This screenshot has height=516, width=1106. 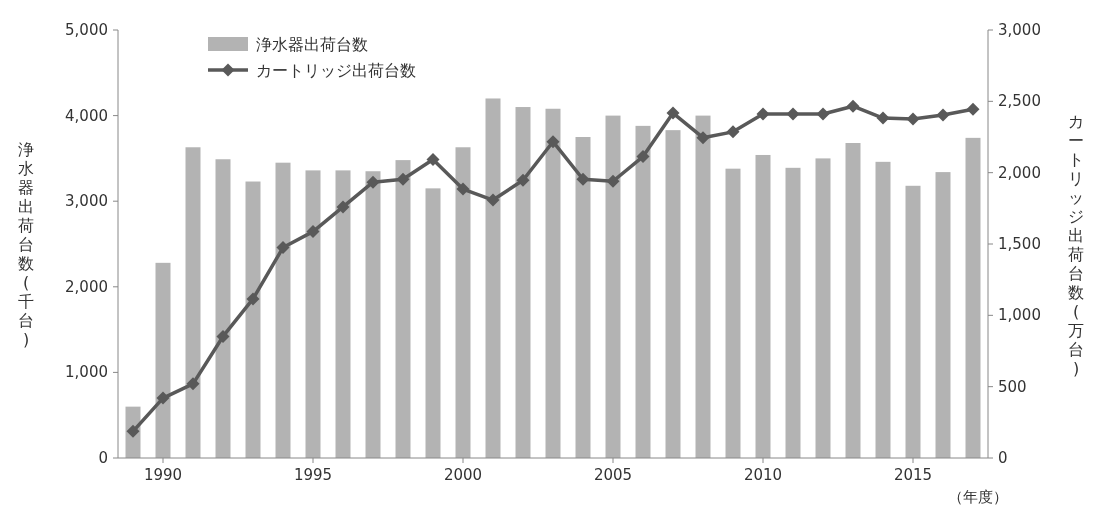 I want to click on y2-tick-label: 500, so click(x=1012, y=386).